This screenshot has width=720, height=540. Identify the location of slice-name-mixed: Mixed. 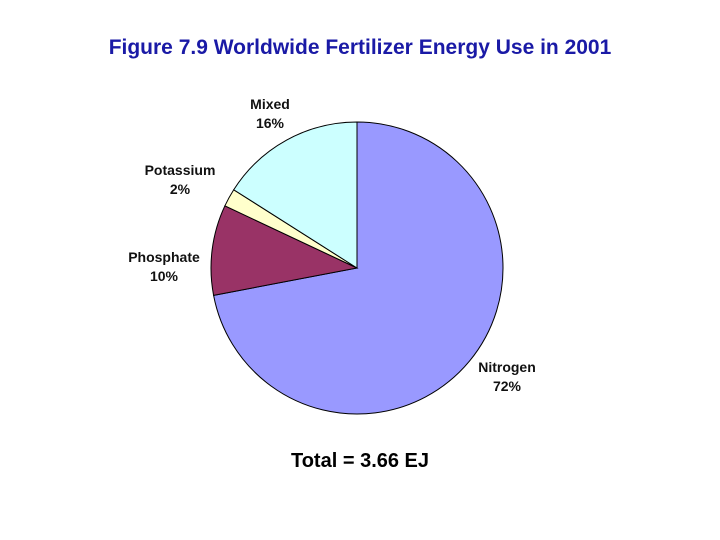
(270, 104).